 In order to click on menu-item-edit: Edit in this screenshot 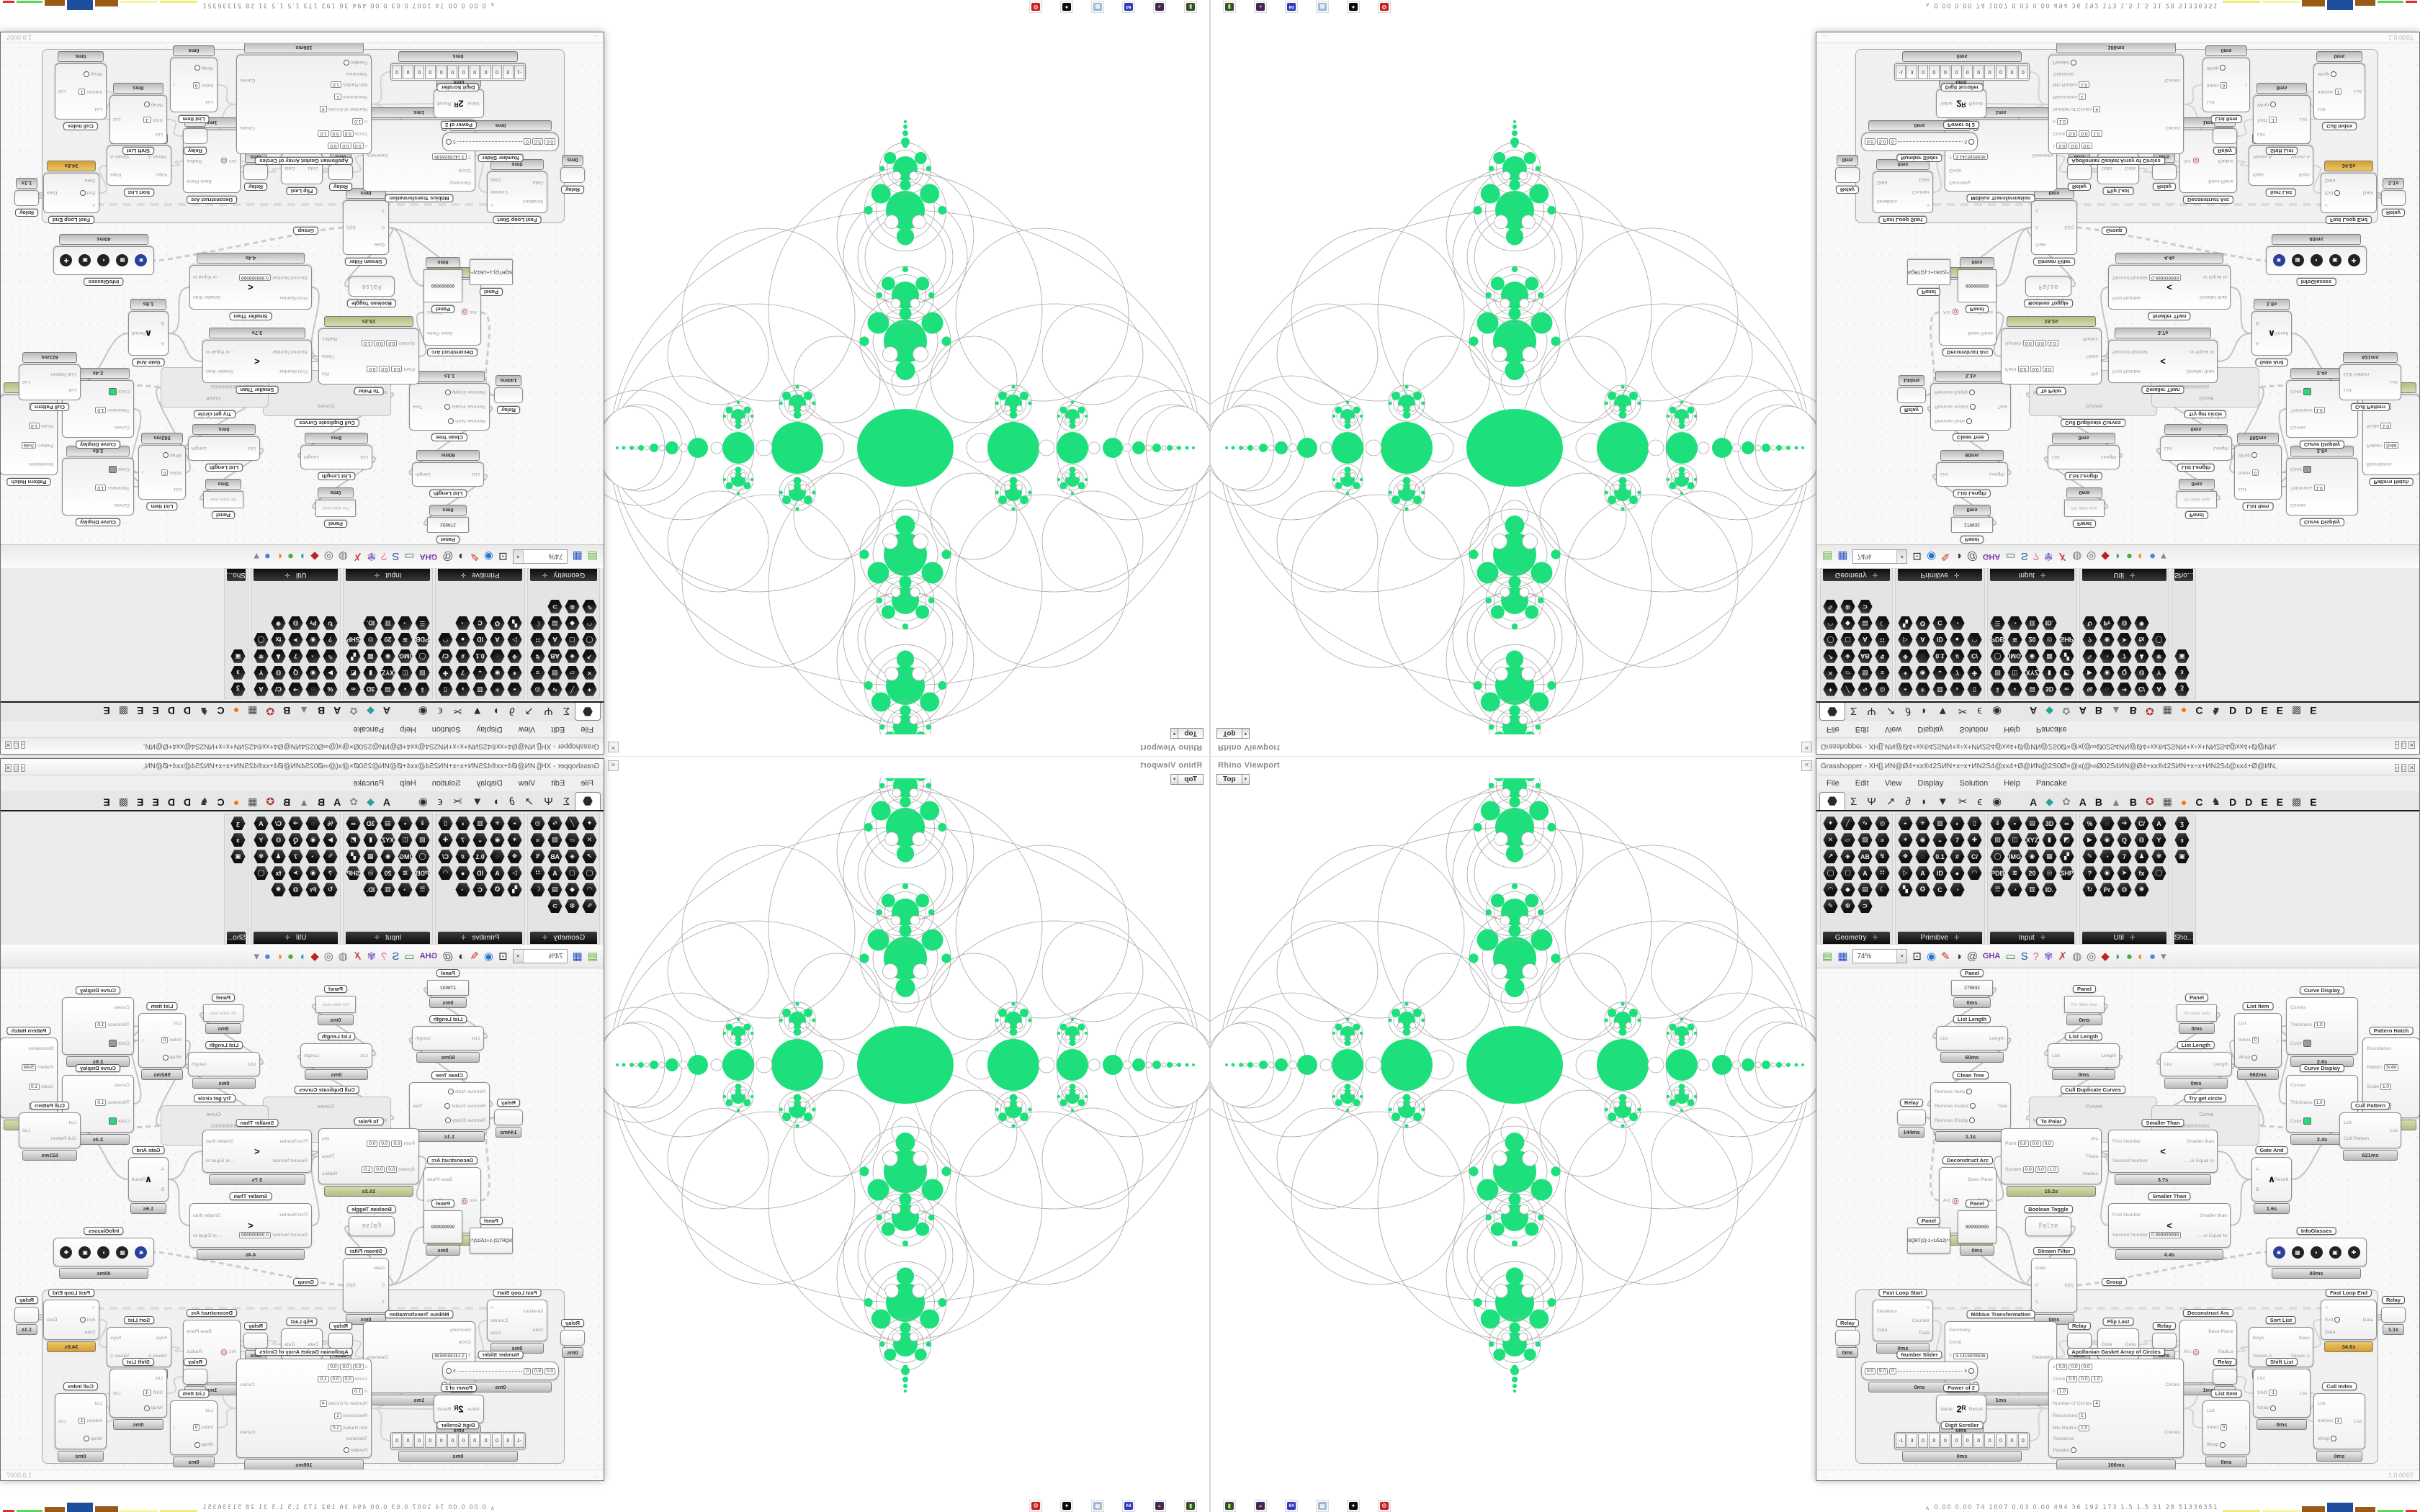, I will do `click(1862, 783)`.